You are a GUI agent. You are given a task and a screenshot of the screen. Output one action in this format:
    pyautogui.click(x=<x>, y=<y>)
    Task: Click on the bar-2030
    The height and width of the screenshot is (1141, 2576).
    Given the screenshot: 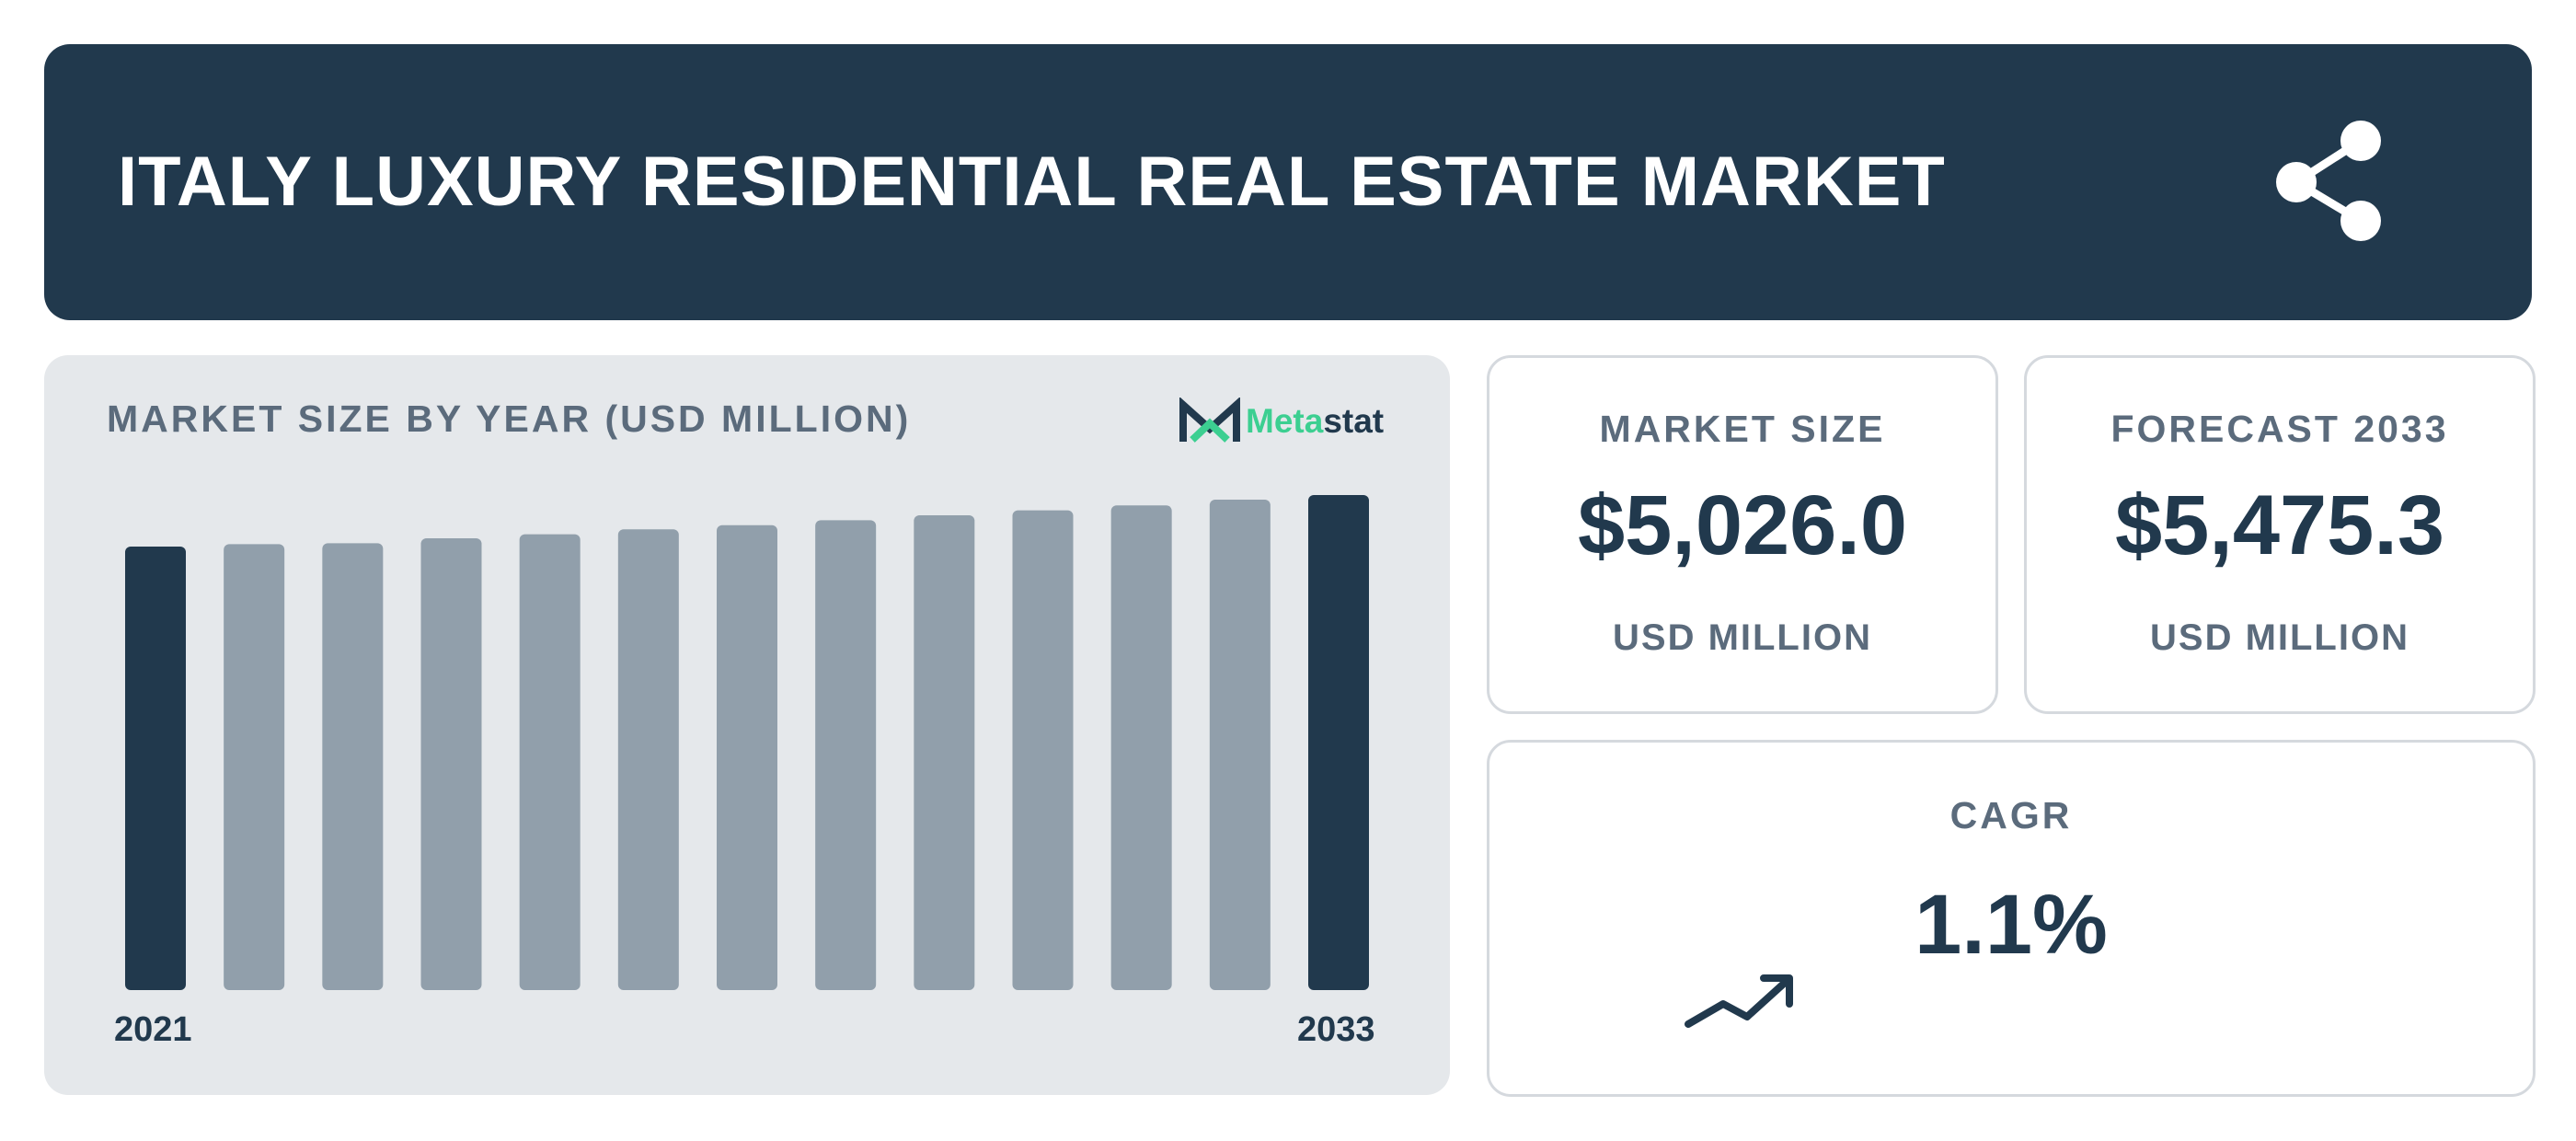 What is the action you would take?
    pyautogui.click(x=1043, y=750)
    